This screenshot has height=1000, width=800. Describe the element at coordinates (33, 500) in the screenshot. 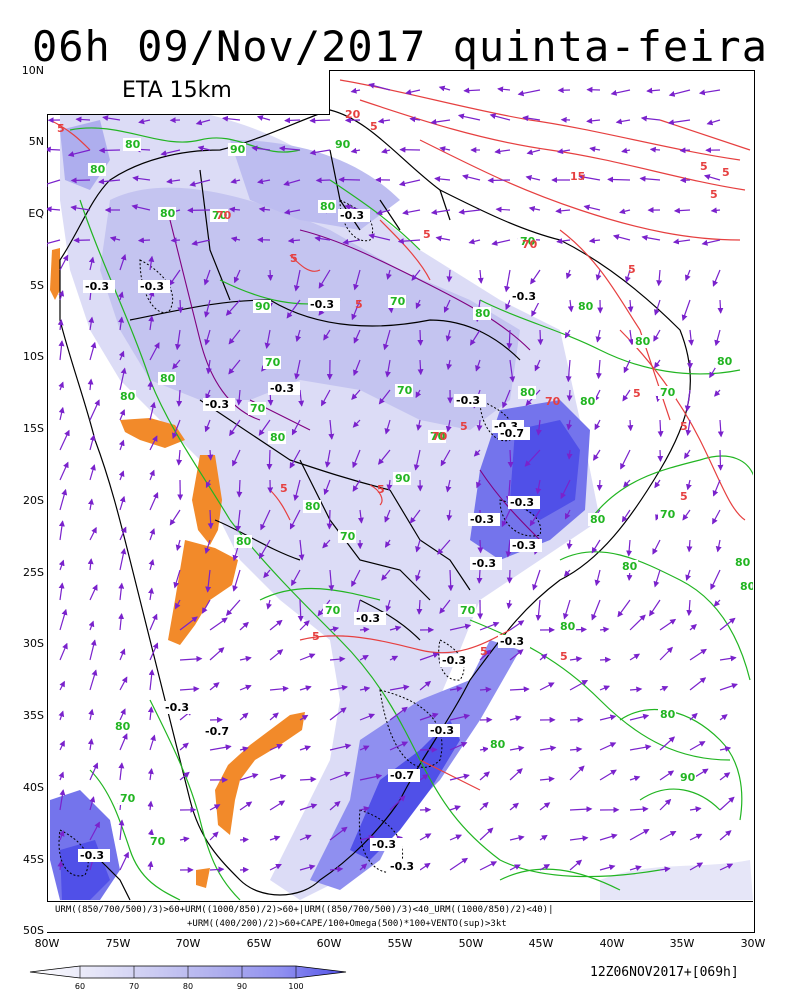

I see `lat-label-20s: 20S` at that location.